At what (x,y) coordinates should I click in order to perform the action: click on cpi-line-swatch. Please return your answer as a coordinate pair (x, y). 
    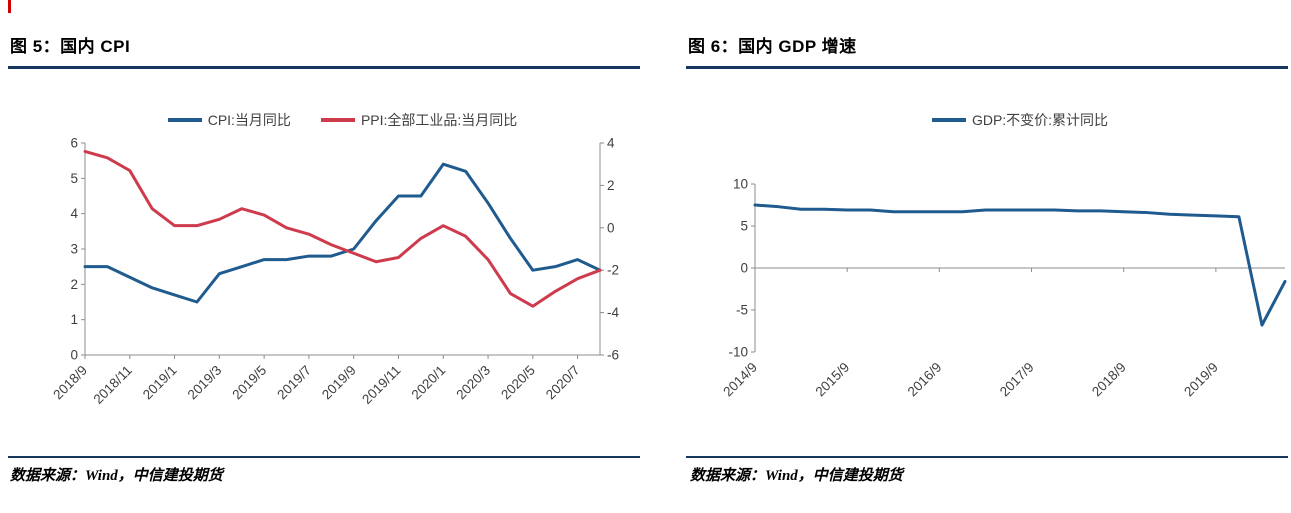
    Looking at the image, I should click on (184, 120).